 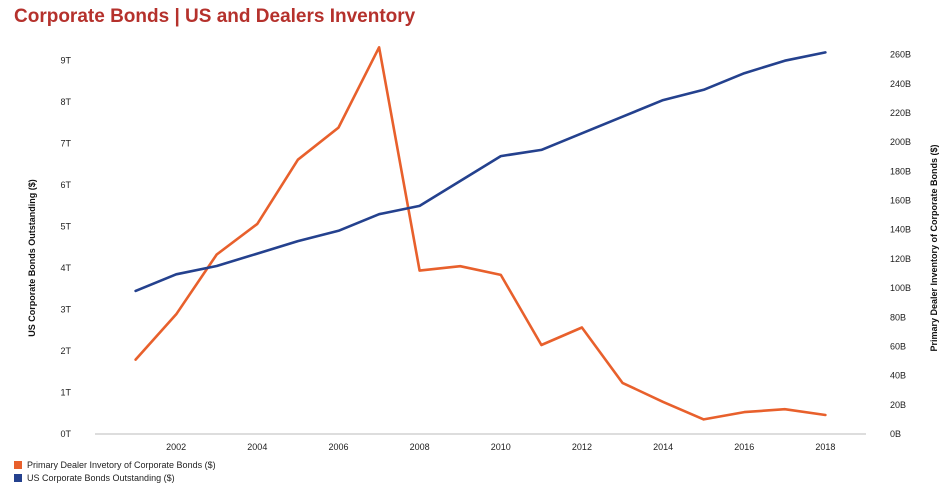 I want to click on x-tick-label: 2010, so click(x=501, y=447).